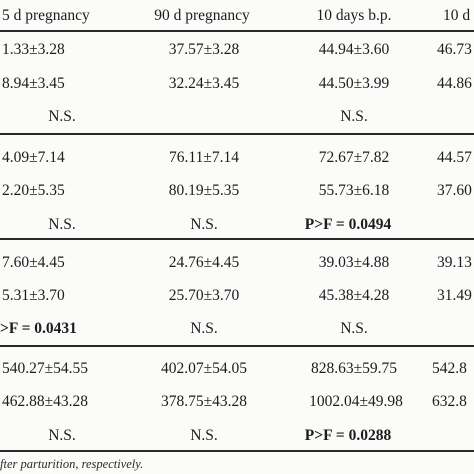 The height and width of the screenshot is (474, 474). Describe the element at coordinates (449, 368) in the screenshot. I see `table-cell: 542.8` at that location.